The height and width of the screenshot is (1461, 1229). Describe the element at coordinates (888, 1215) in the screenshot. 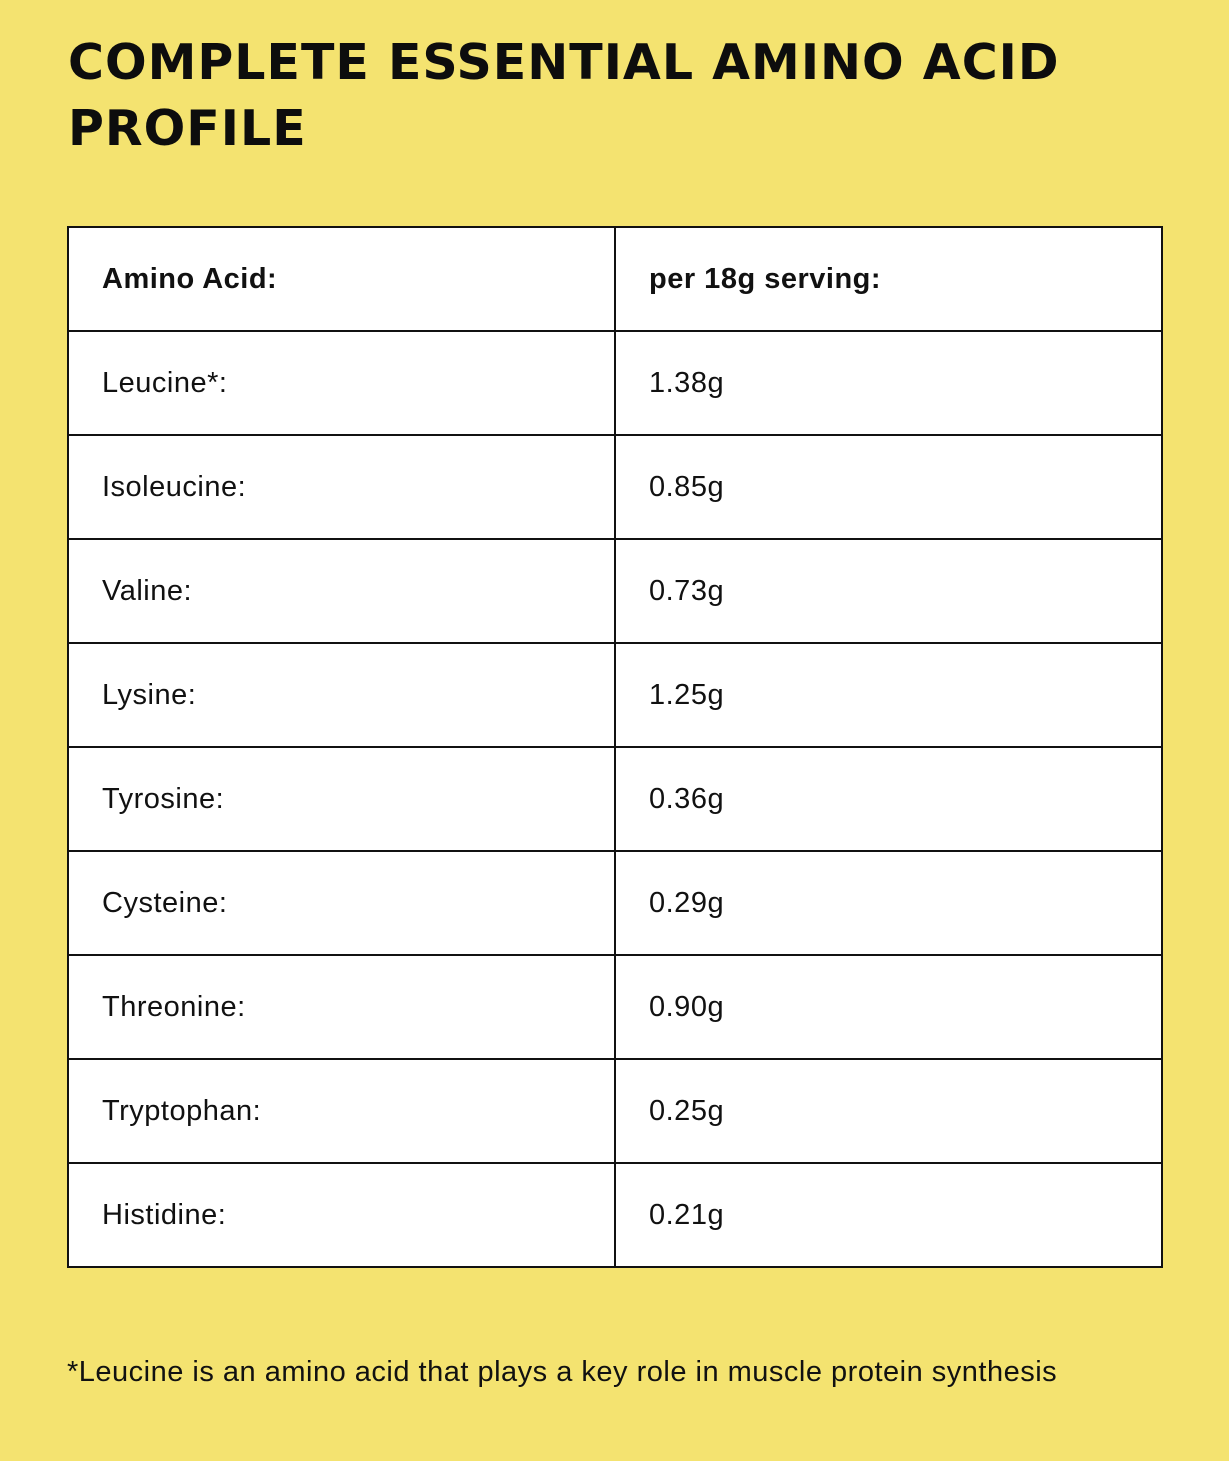

I see `amino-acid-amount: 0.21g` at that location.